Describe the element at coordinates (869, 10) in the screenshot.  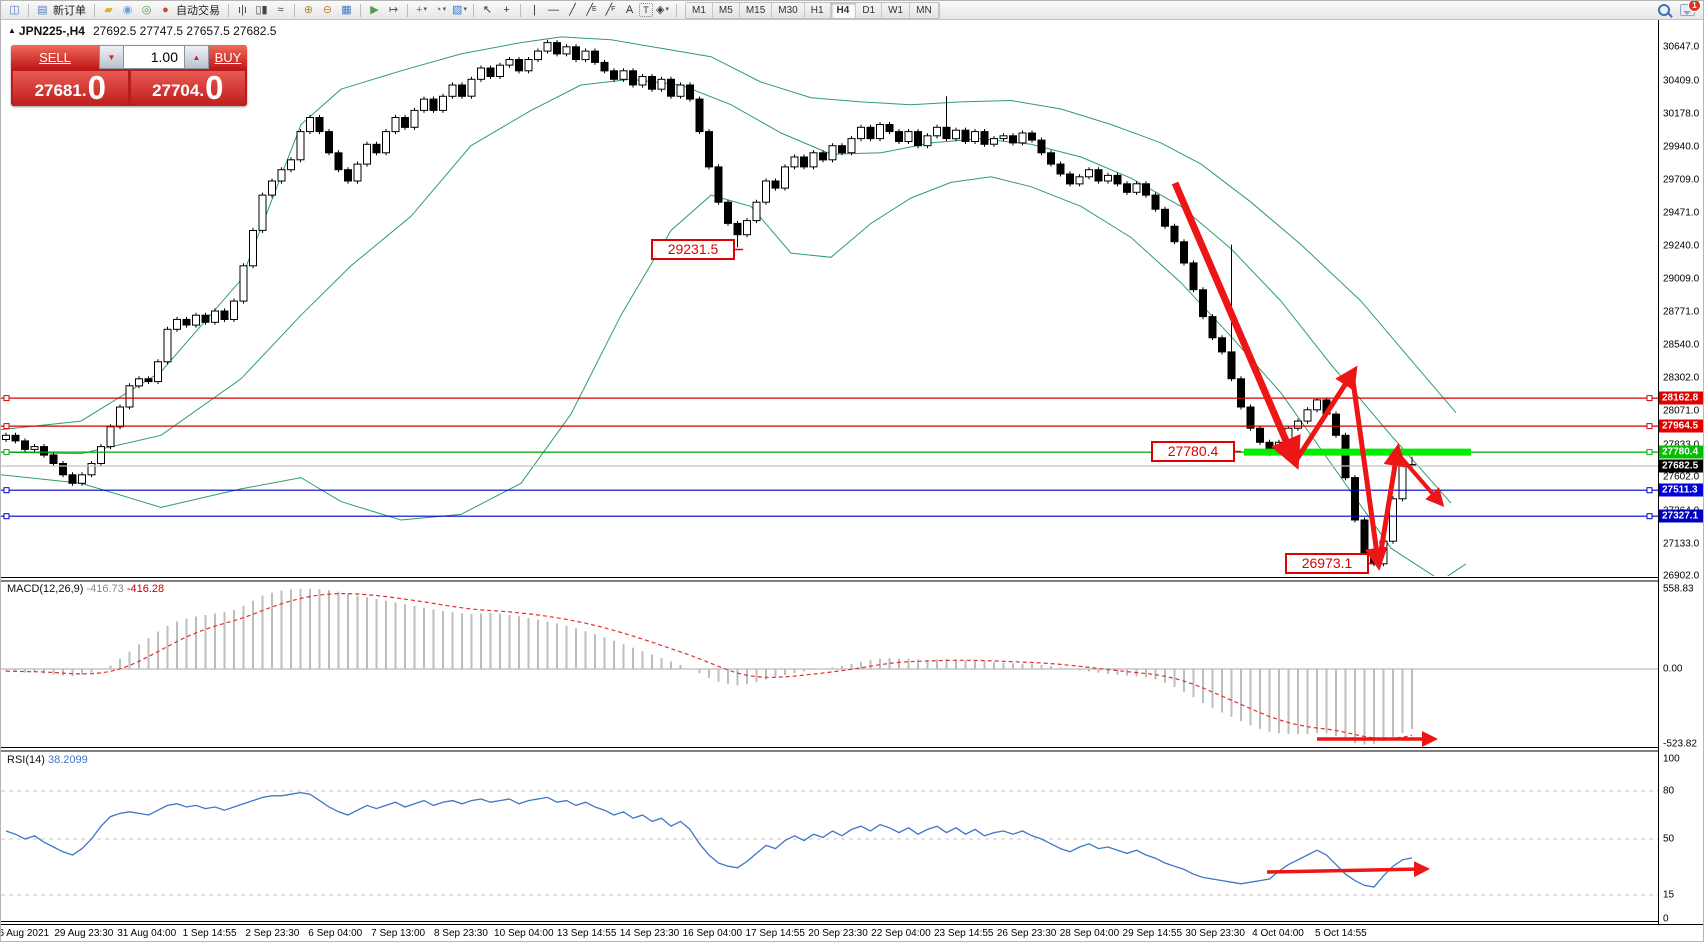
I see `timeframe-D1: D1` at that location.